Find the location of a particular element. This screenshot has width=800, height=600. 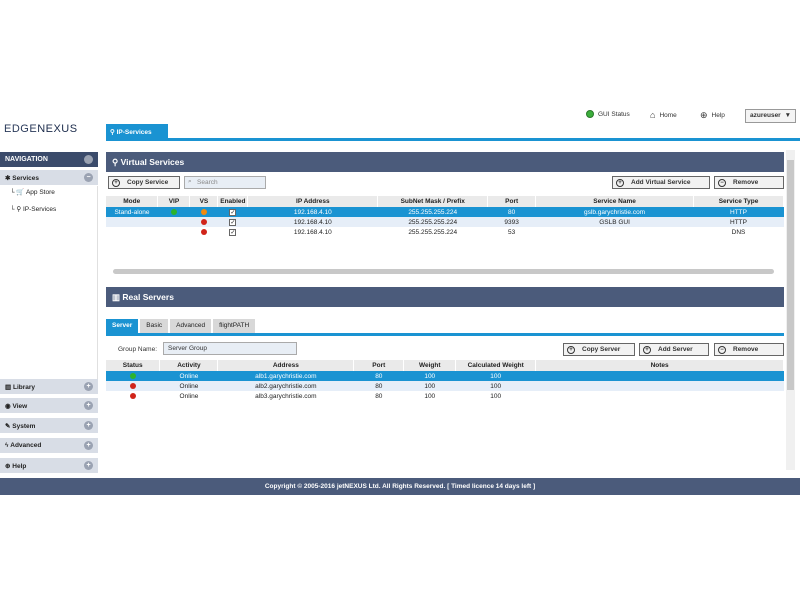

sidebar-item-library: ▥ Library + is located at coordinates (49, 387).